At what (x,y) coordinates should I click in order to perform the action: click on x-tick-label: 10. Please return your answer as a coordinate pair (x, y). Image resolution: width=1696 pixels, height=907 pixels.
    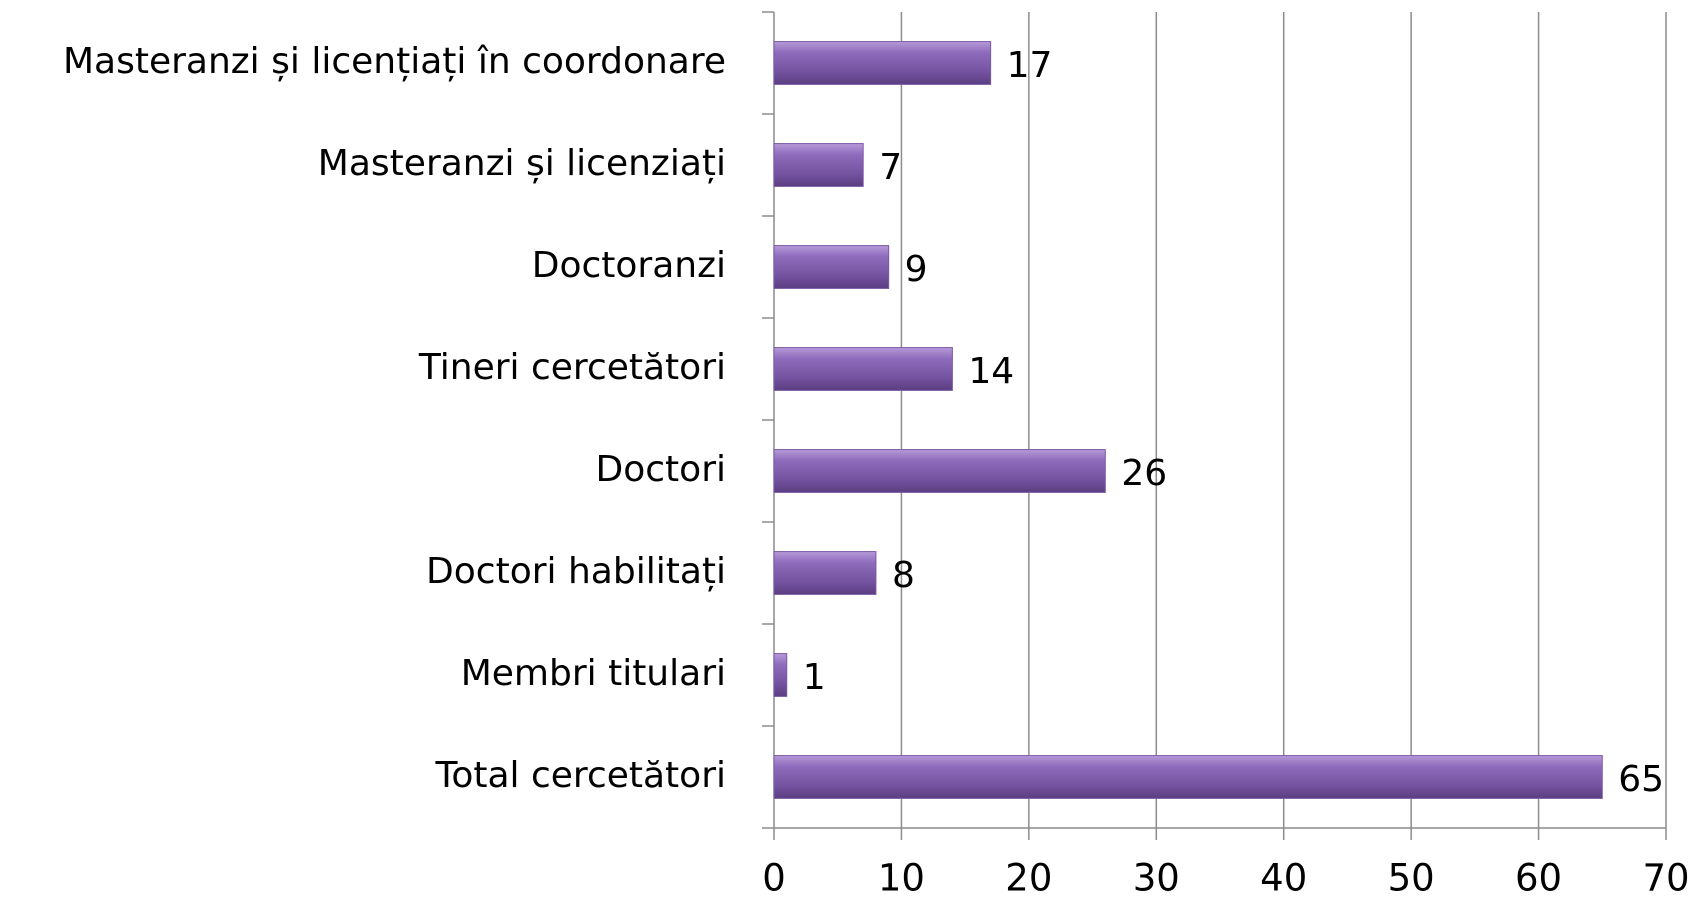
    Looking at the image, I should click on (901, 878).